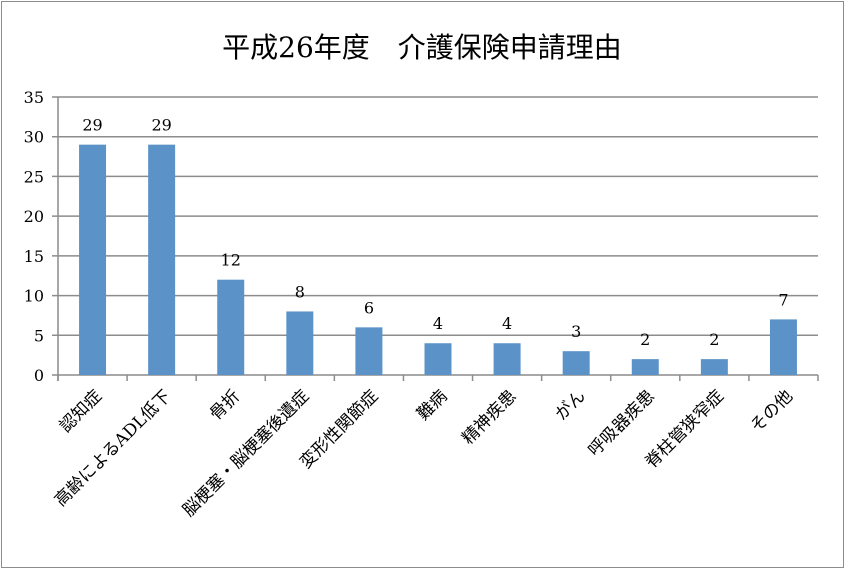 The width and height of the screenshot is (845, 569). I want to click on x-tick-label: 難病, so click(432, 405).